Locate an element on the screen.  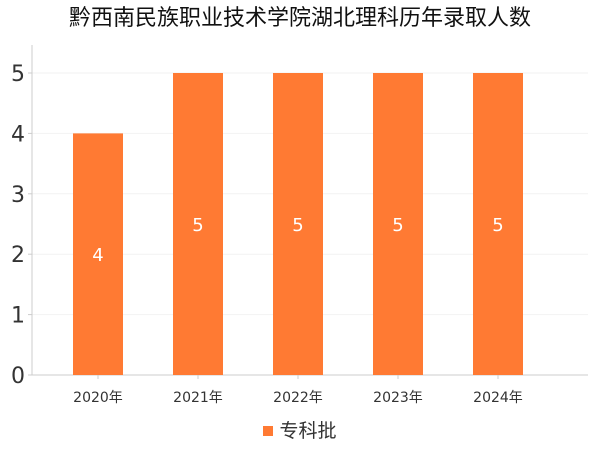
y-tick-label: 1 is located at coordinates (18, 316).